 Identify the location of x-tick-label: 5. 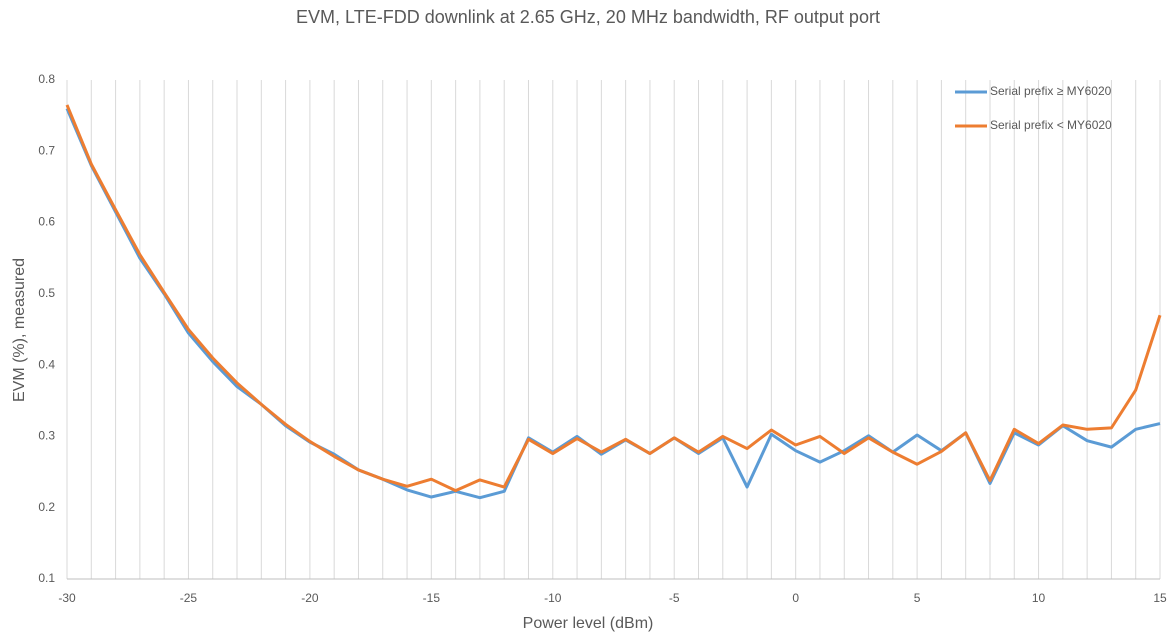
(917, 598).